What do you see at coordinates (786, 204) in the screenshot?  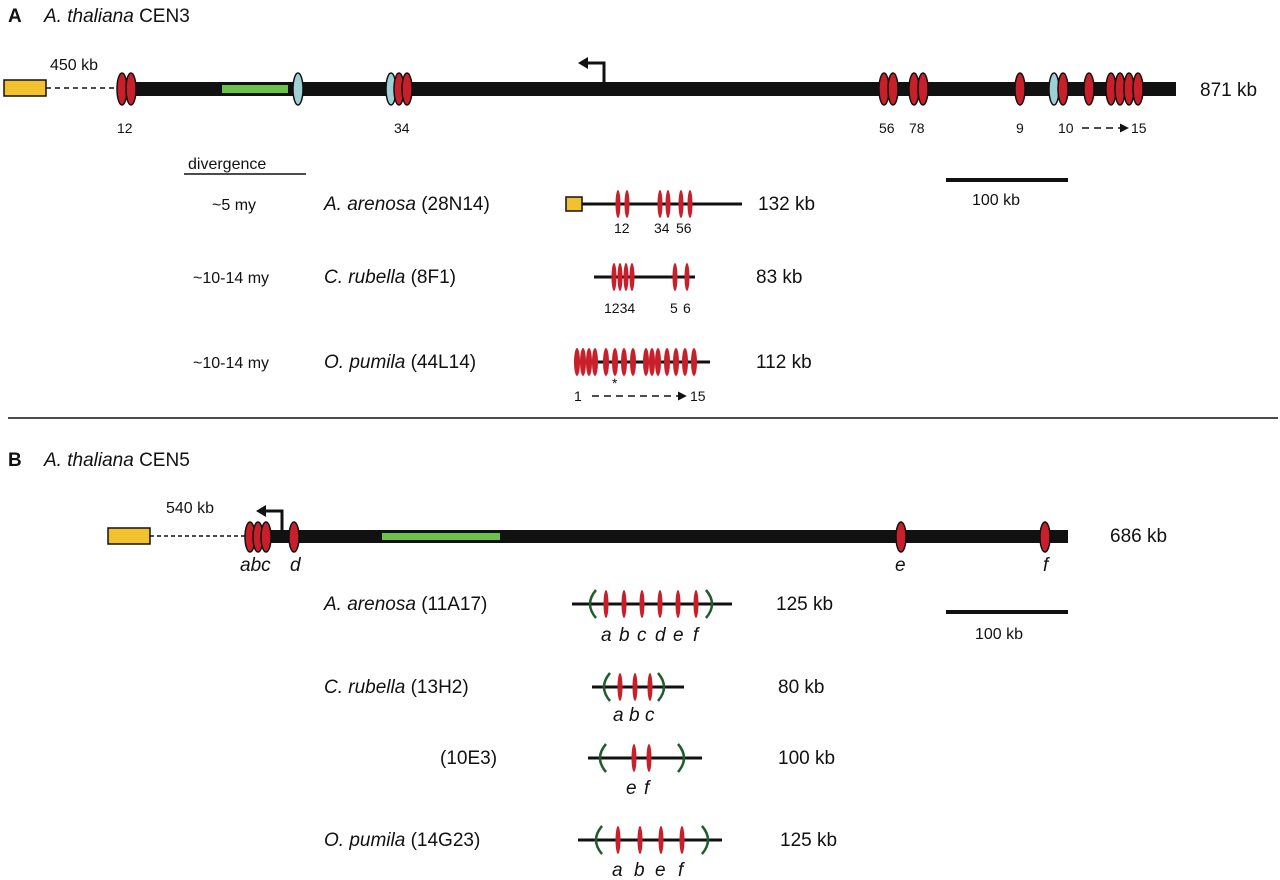 I see `a-row1-size: 132 kb` at bounding box center [786, 204].